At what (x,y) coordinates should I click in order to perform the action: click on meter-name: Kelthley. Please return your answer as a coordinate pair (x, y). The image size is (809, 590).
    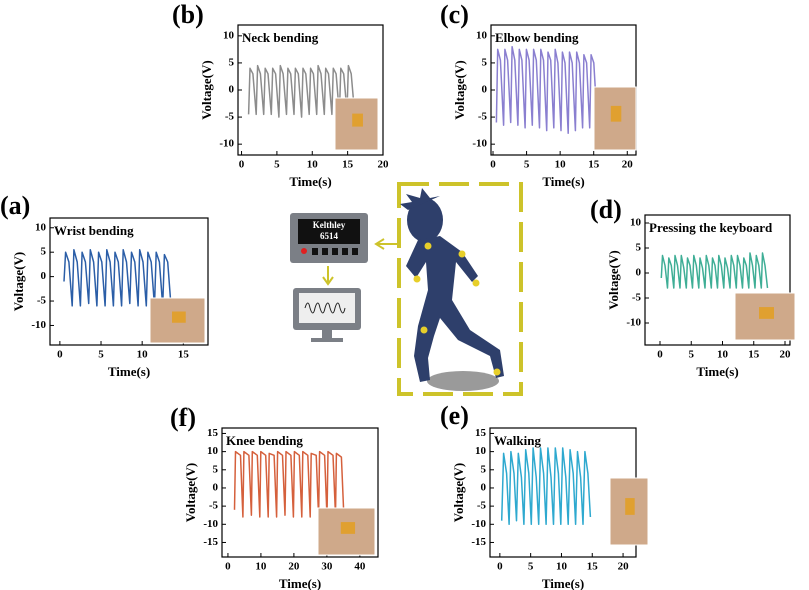
    Looking at the image, I should click on (329, 225).